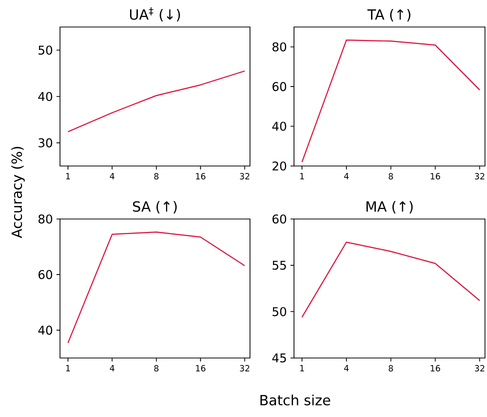  I want to click on y-axis-title: Accuracy (%), so click(18, 192).